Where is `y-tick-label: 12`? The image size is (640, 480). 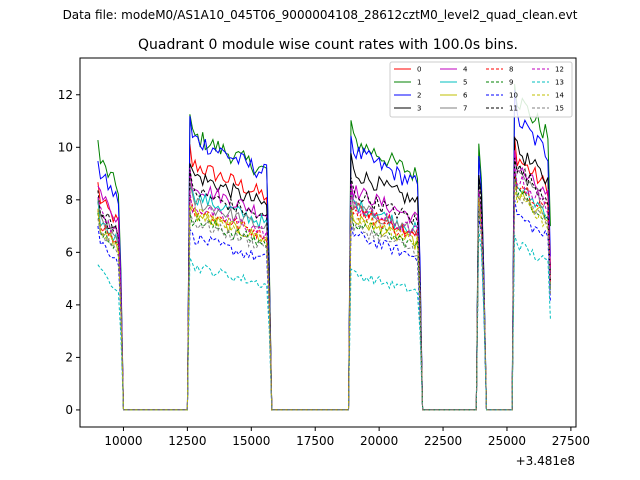
y-tick-label: 12 is located at coordinates (65, 95).